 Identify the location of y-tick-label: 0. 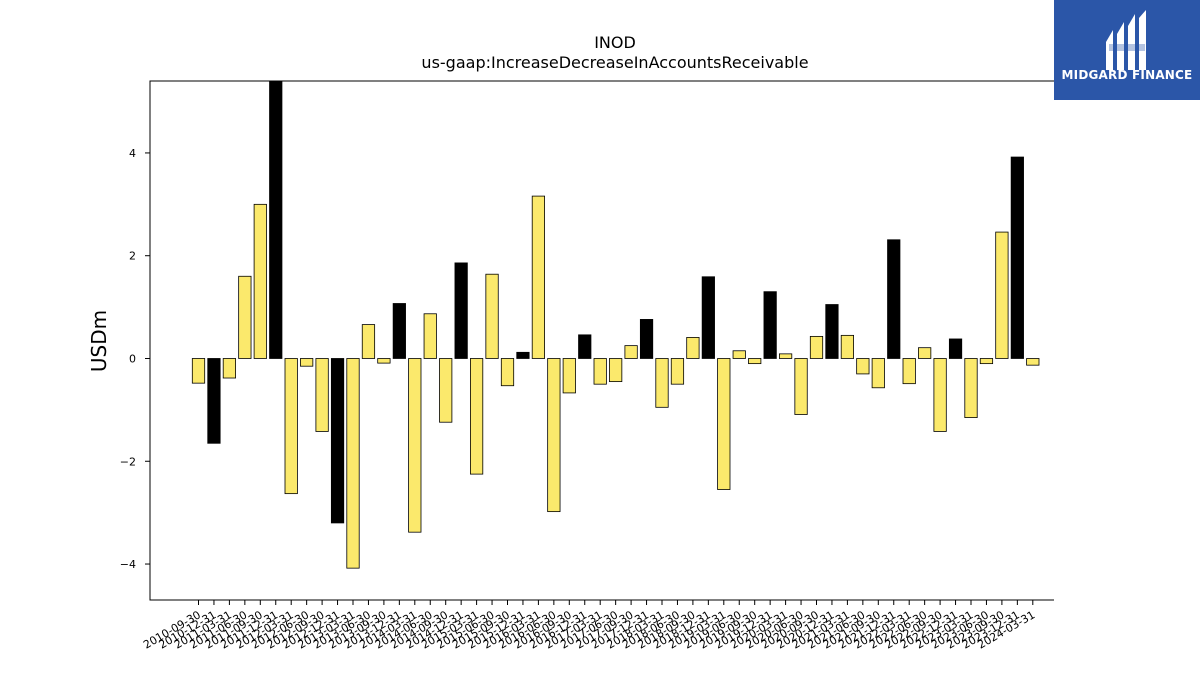
(132, 358).